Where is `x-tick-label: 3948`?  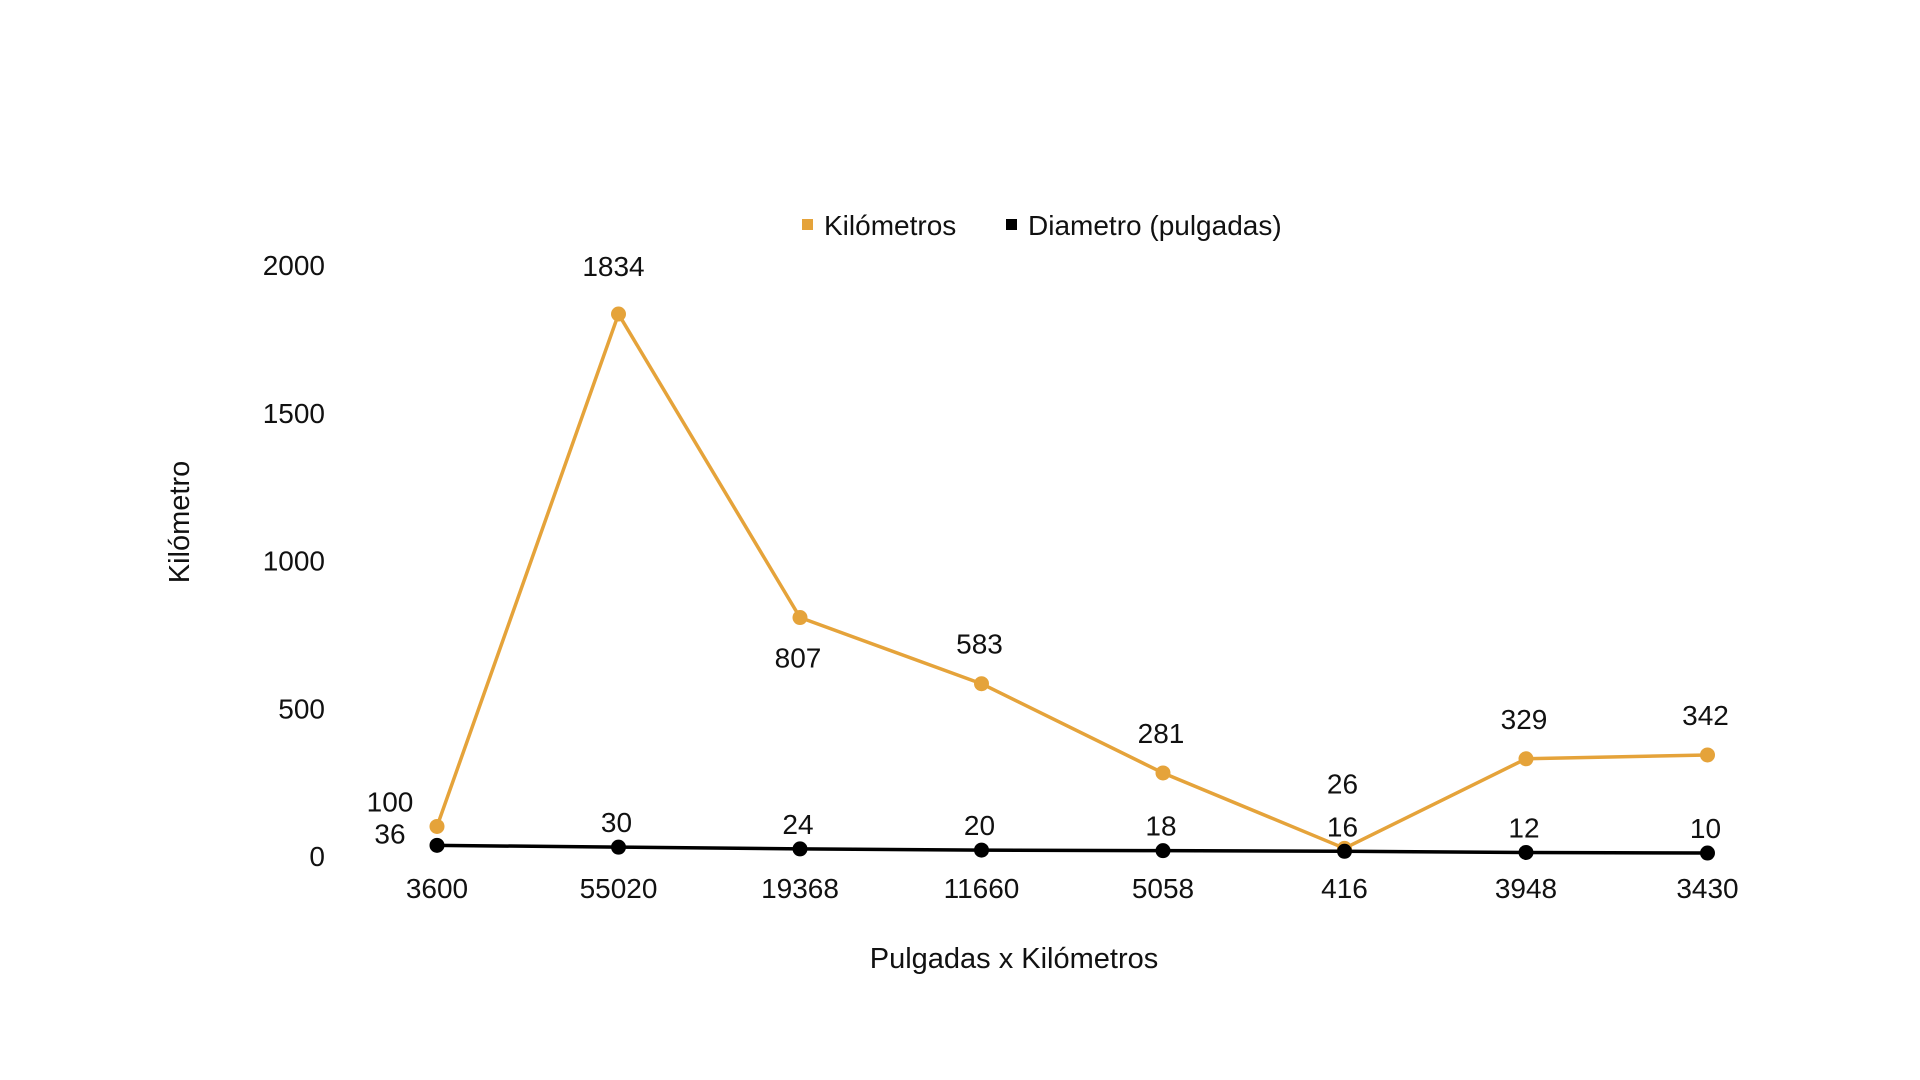 x-tick-label: 3948 is located at coordinates (1526, 888).